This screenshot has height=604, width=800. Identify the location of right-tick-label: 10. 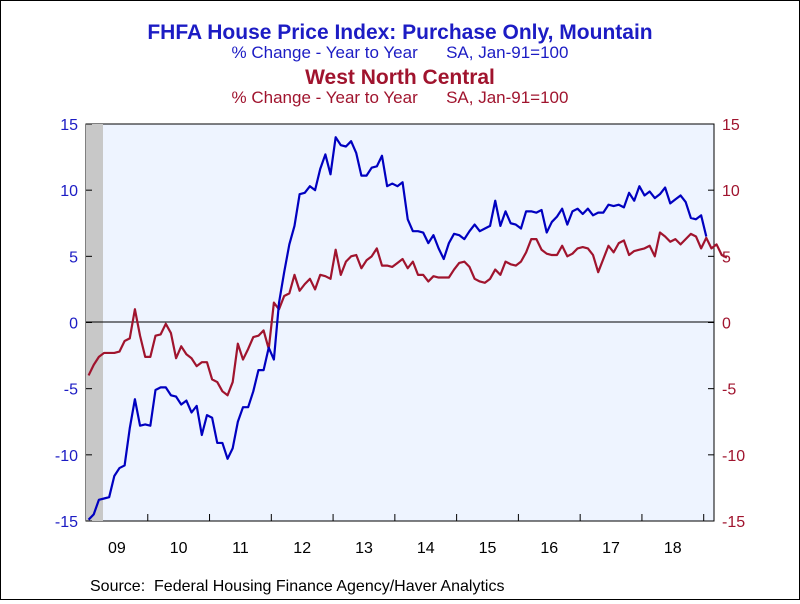
(731, 191).